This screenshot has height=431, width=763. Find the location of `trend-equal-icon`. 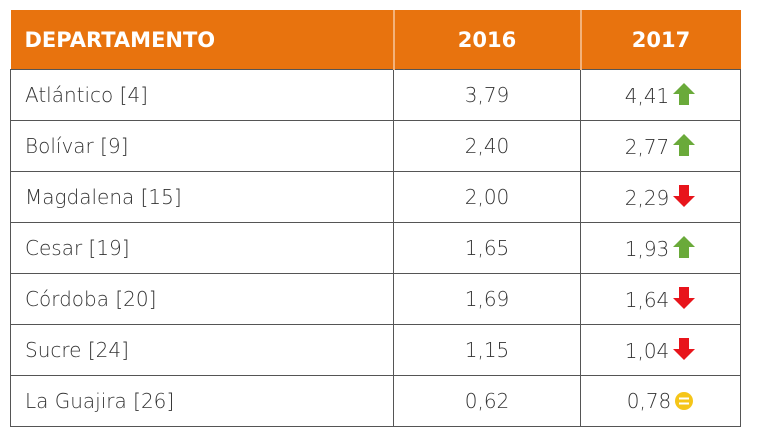

trend-equal-icon is located at coordinates (684, 401).